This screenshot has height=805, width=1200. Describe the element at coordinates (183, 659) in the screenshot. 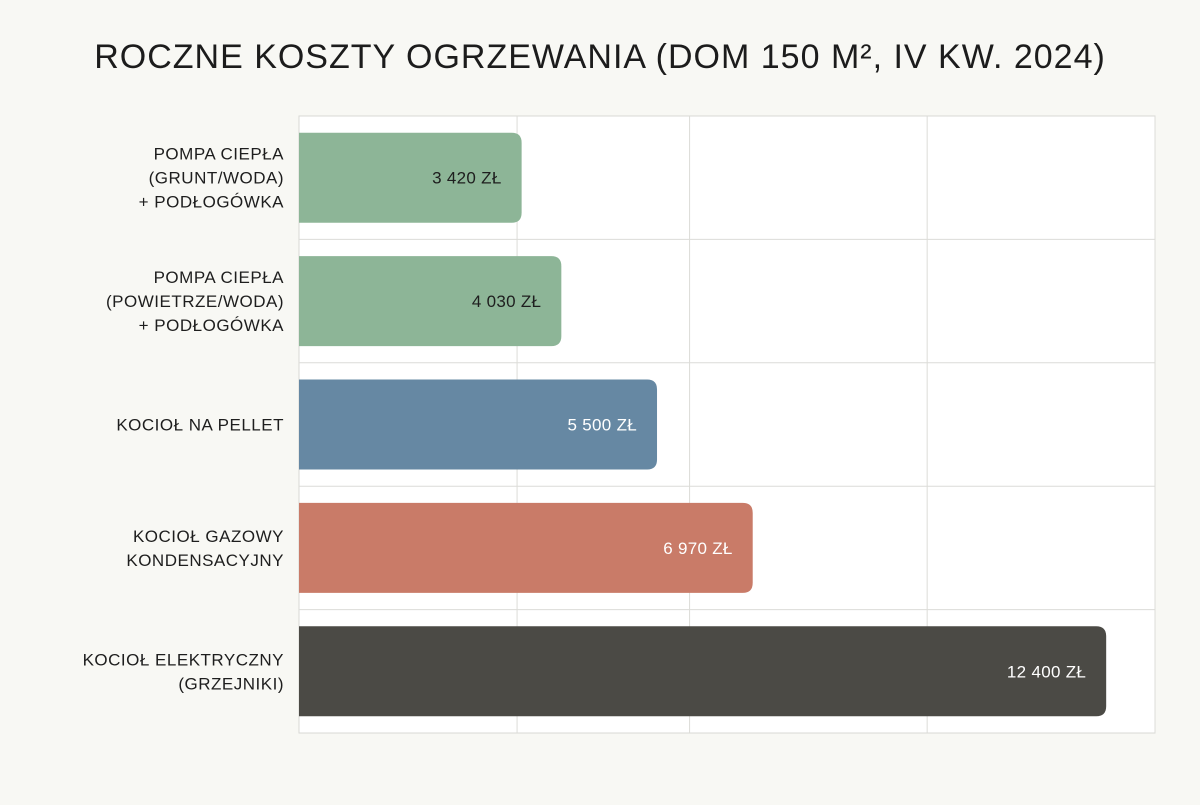

I see `category-label-line: KOCIOŁ ELEKTRYCZNY` at that location.